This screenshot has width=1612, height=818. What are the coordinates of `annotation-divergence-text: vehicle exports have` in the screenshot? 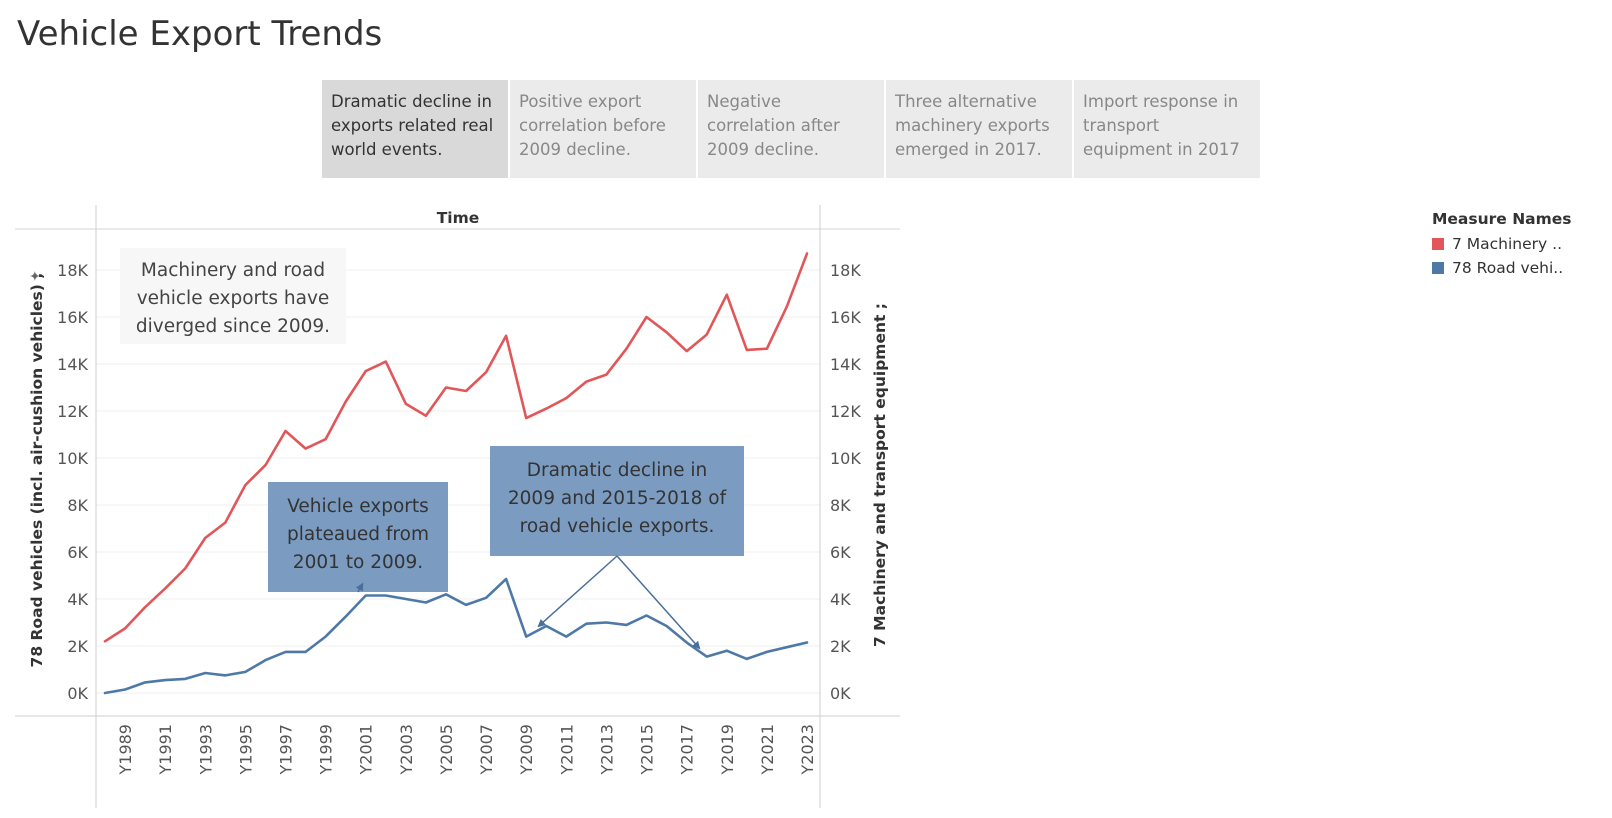 It's located at (233, 298).